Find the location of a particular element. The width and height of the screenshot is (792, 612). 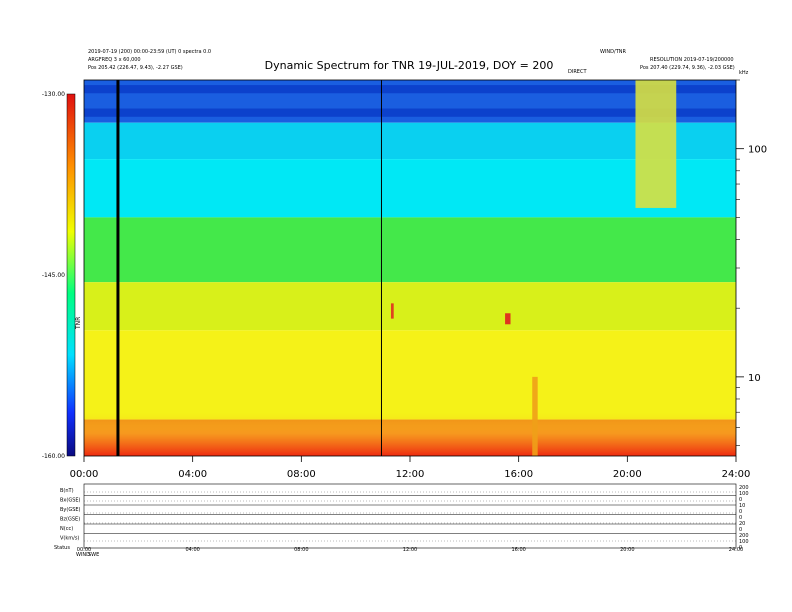

y-axis-top-label: kHz is located at coordinates (744, 73).